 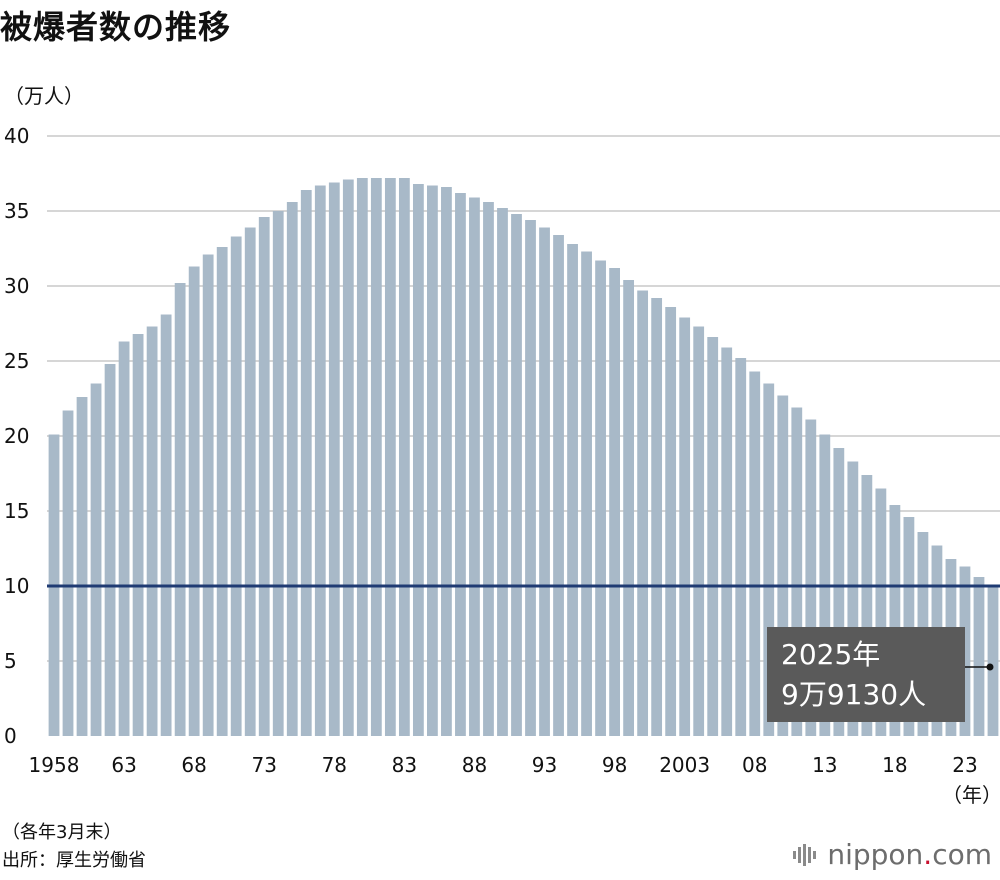 I want to click on bar-1987, so click(x=460, y=464).